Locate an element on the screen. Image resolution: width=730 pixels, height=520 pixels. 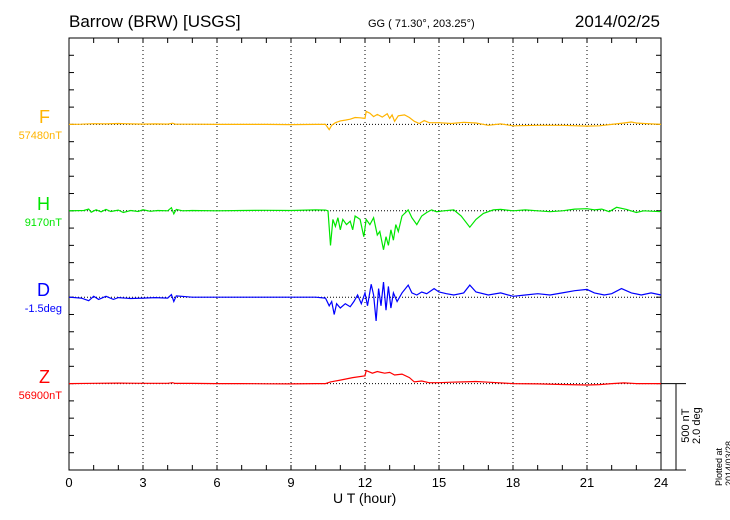
x-tick-label: 21 is located at coordinates (587, 482).